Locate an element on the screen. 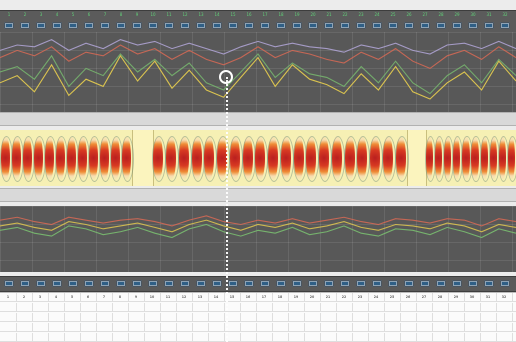 The width and height of the screenshot is (516, 342). table-cell: 4 is located at coordinates (56, 297).